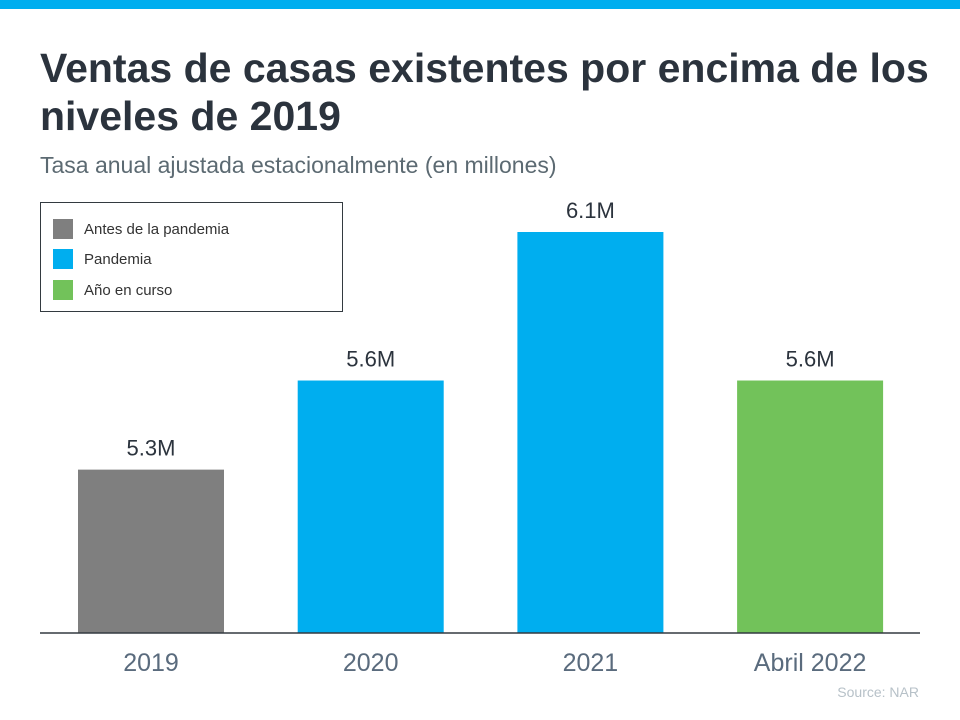 This screenshot has width=960, height=720. I want to click on bar-2021, so click(590, 432).